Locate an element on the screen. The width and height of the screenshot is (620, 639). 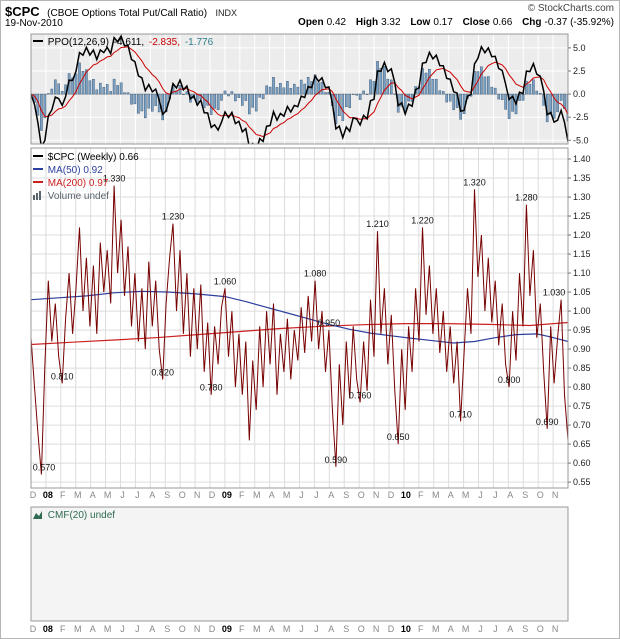
chg-value: -0.37 (-35.92%) is located at coordinates (579, 22).